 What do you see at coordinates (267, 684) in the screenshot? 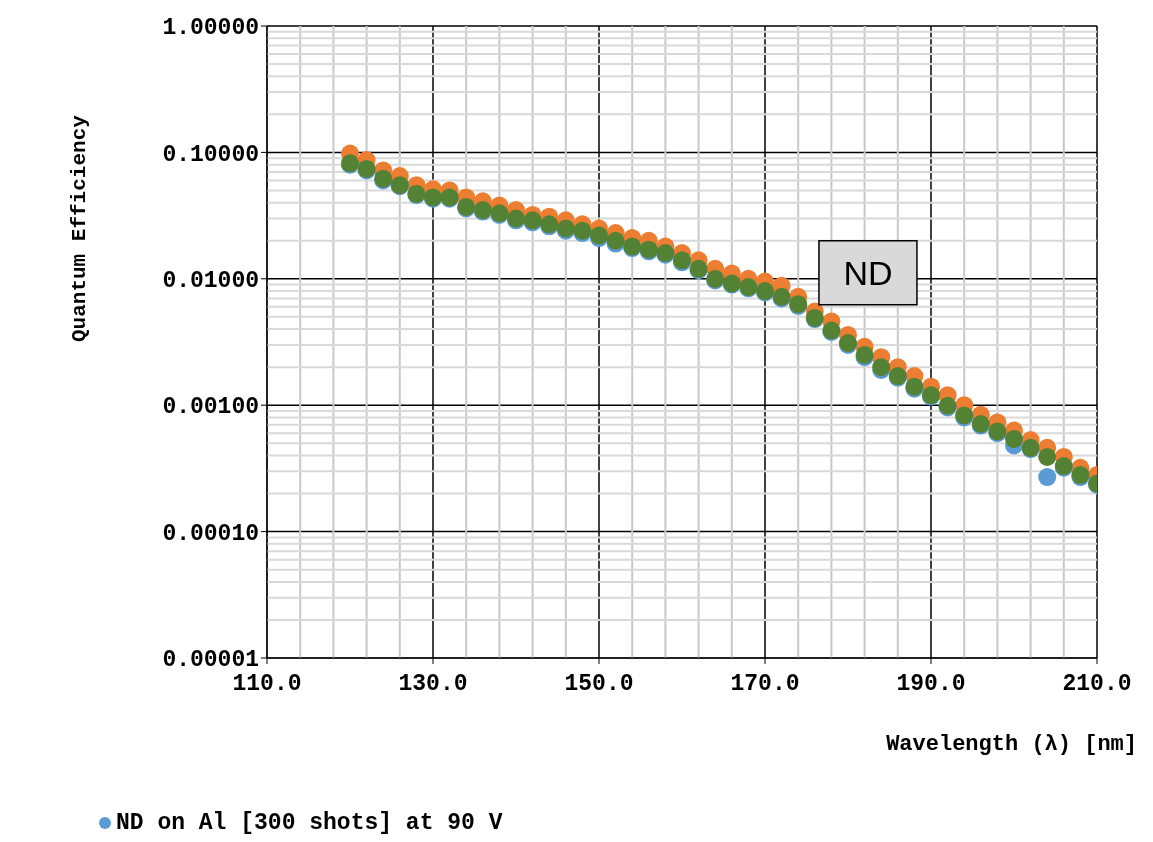
I see `x-tick-label: 110.0` at bounding box center [267, 684].